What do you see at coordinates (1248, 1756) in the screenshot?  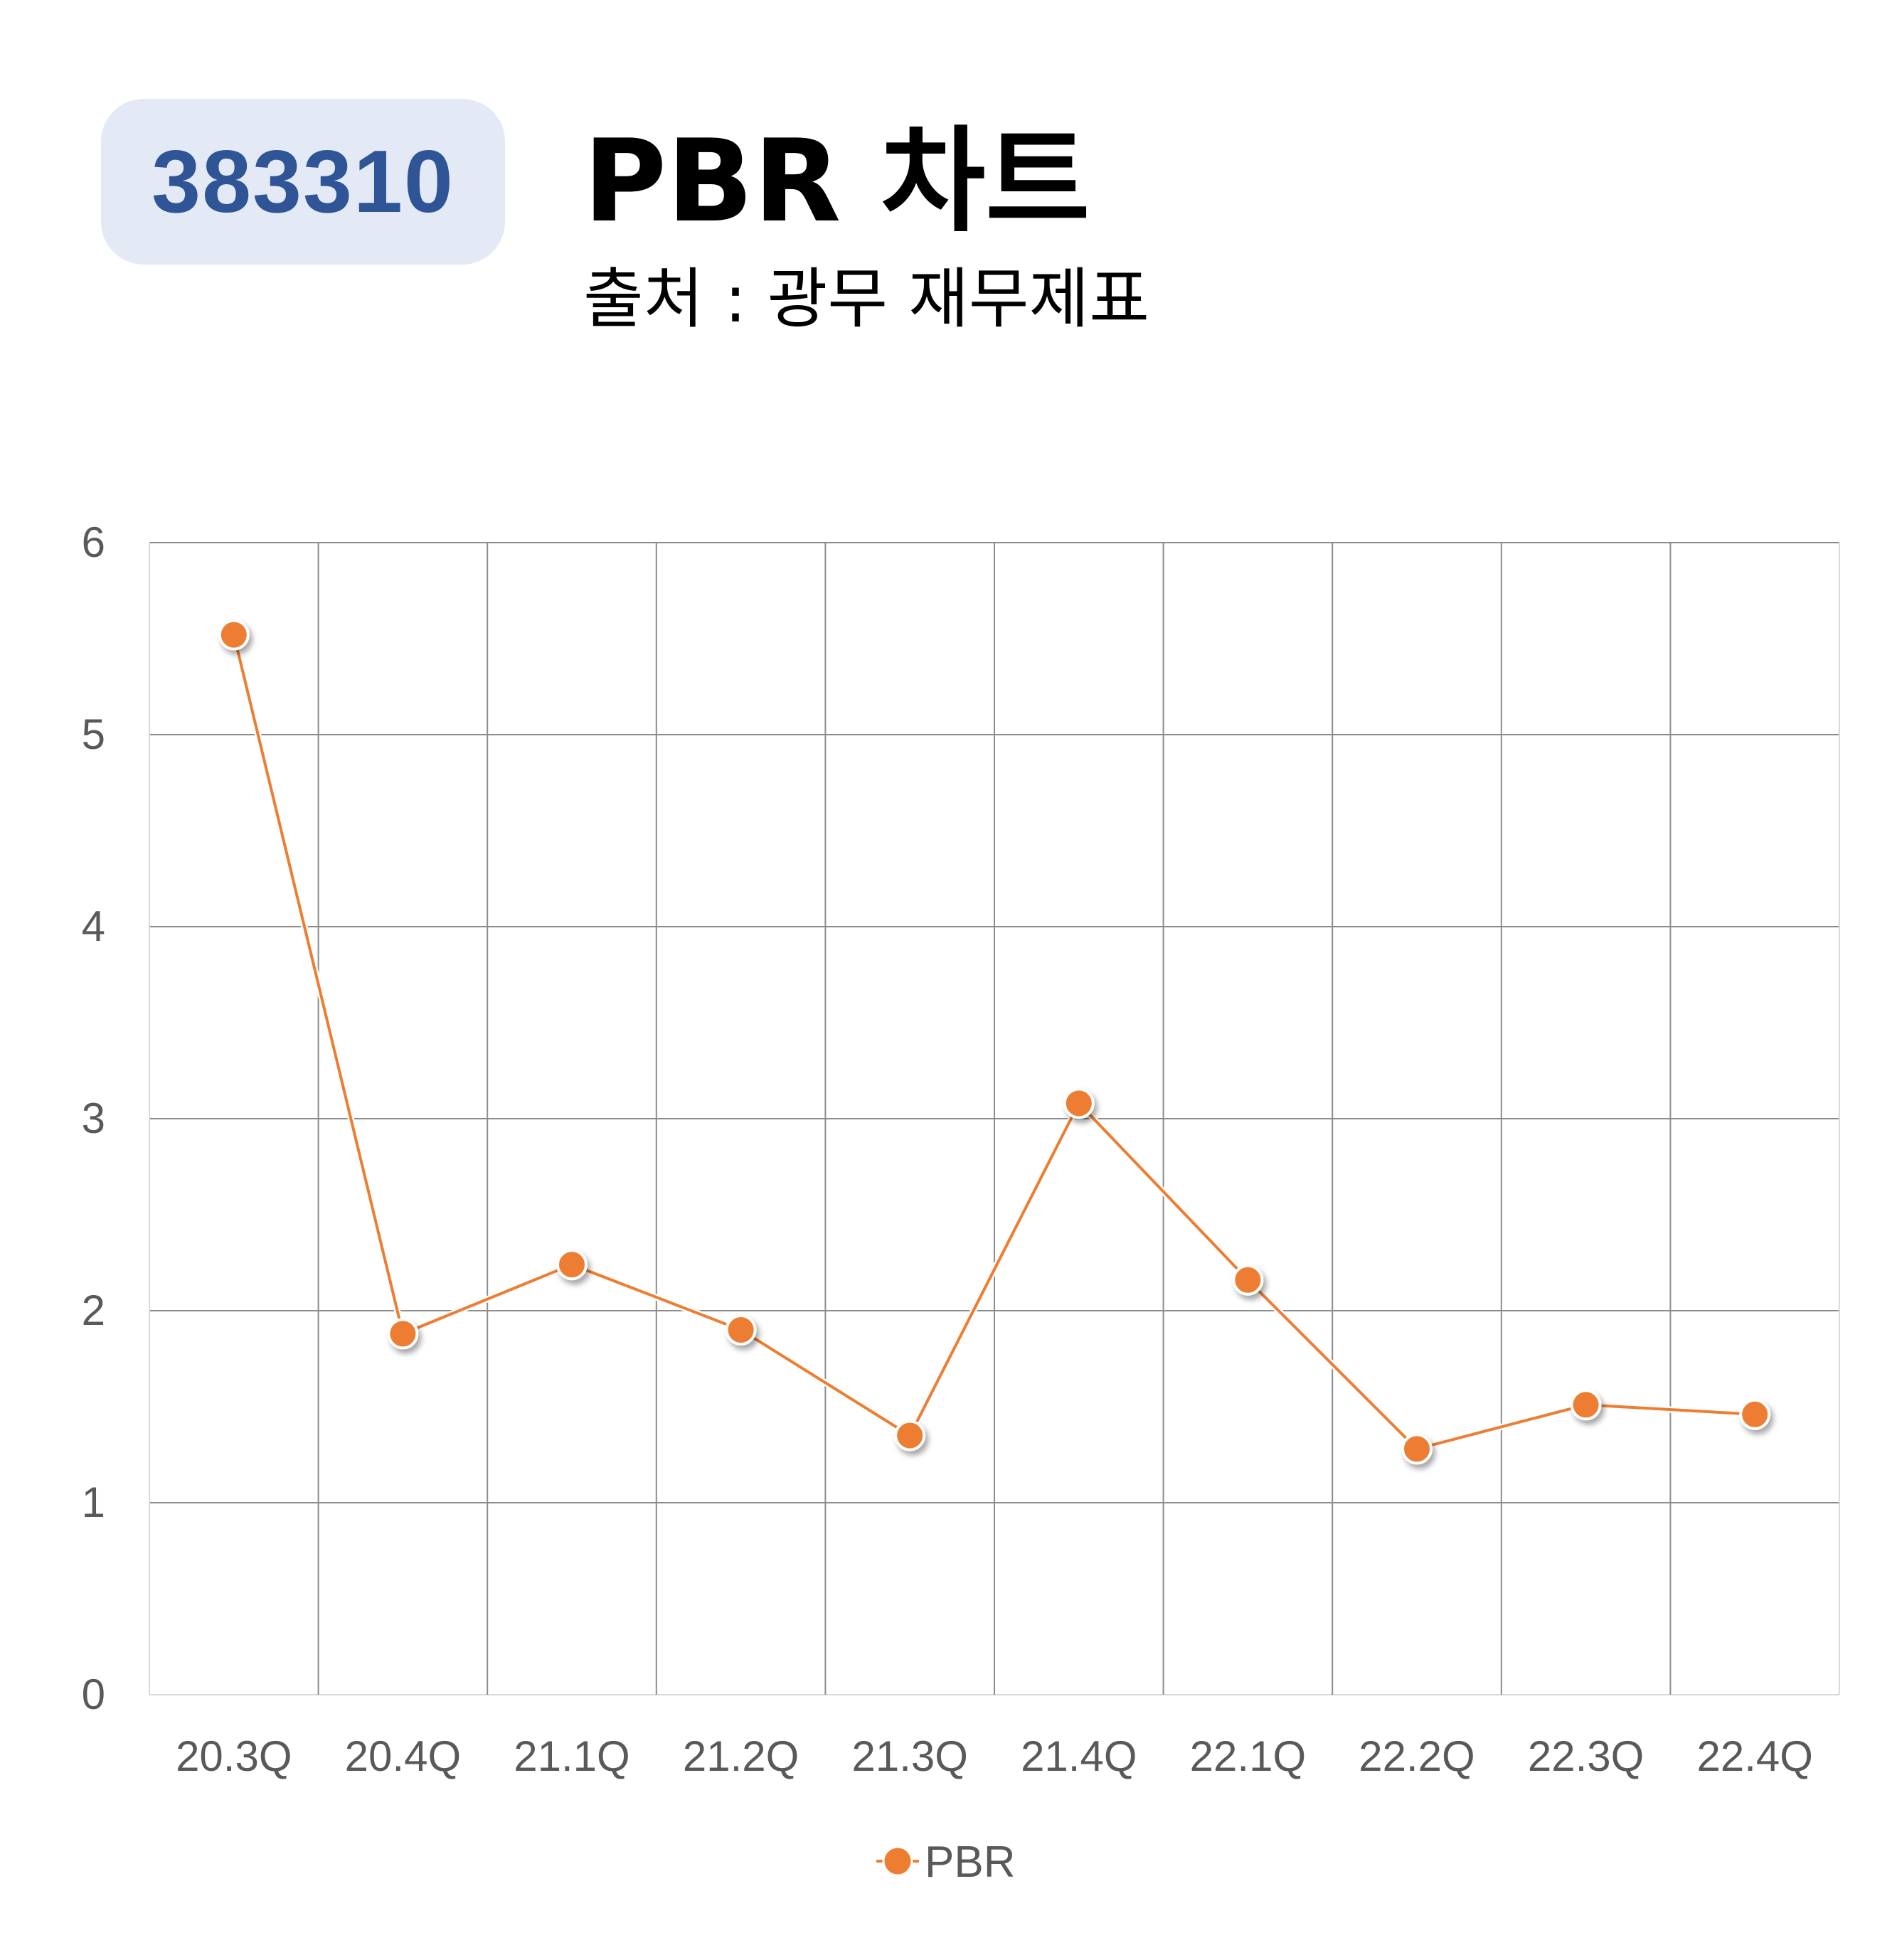 I see `x-tick-label: 22.1Q` at bounding box center [1248, 1756].